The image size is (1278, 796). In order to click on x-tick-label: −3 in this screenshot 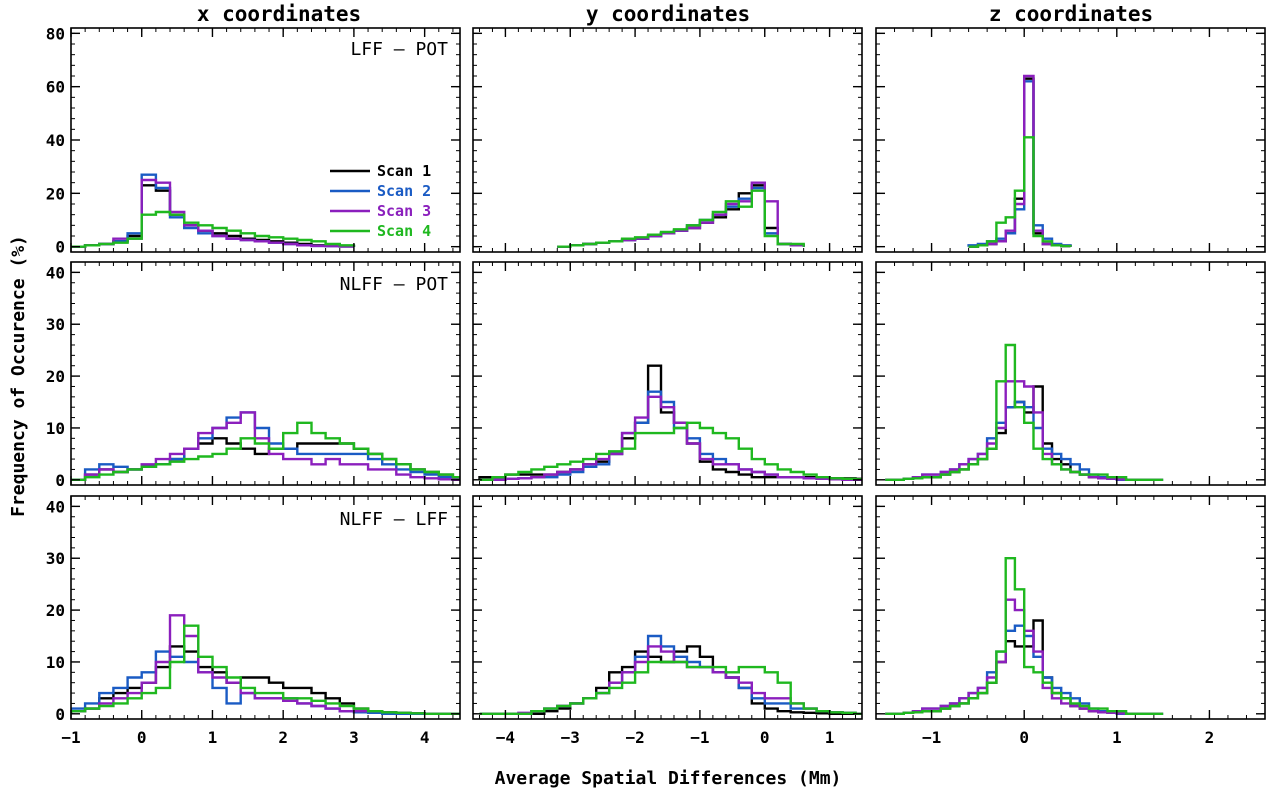, I will do `click(570, 737)`.